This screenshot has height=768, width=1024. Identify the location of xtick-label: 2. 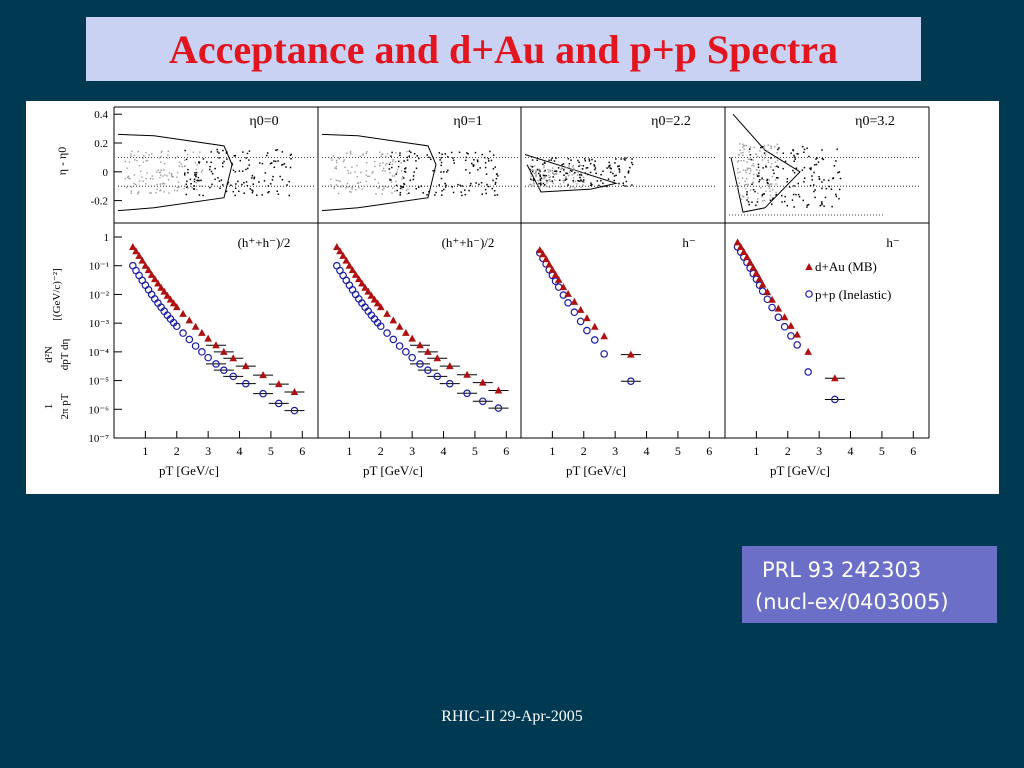
(788, 451).